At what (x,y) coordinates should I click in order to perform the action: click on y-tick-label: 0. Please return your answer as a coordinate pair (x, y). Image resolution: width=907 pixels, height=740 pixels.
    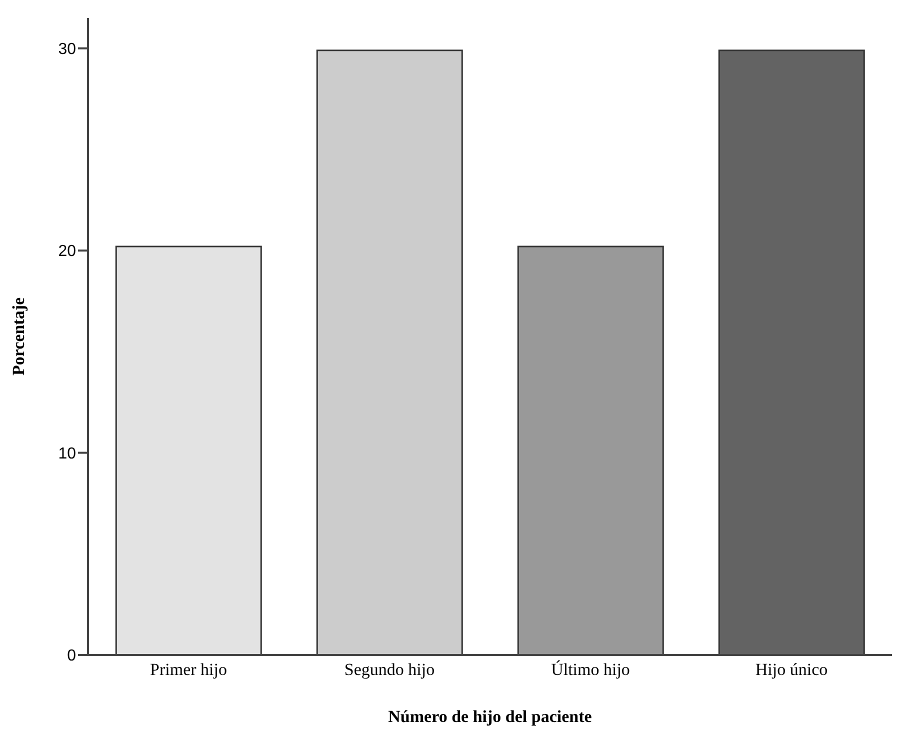
    Looking at the image, I should click on (71, 656).